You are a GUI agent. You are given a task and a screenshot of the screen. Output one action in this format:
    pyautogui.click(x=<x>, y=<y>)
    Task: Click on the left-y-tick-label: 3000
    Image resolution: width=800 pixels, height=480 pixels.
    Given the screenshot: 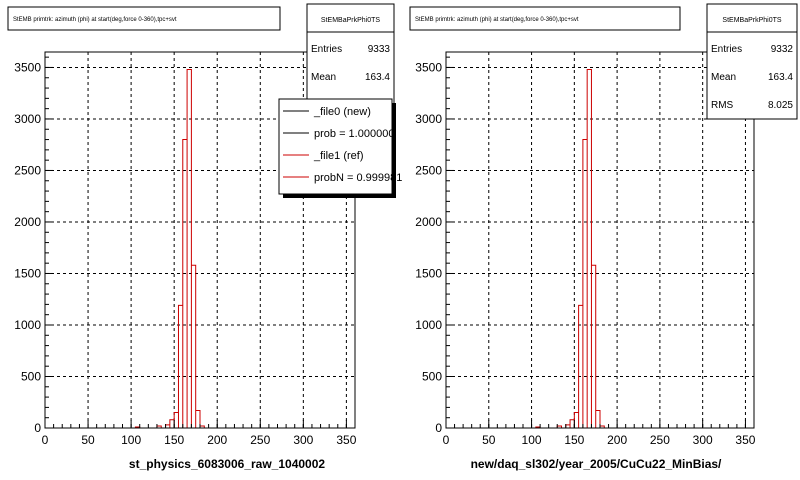 What is the action you would take?
    pyautogui.click(x=27, y=119)
    